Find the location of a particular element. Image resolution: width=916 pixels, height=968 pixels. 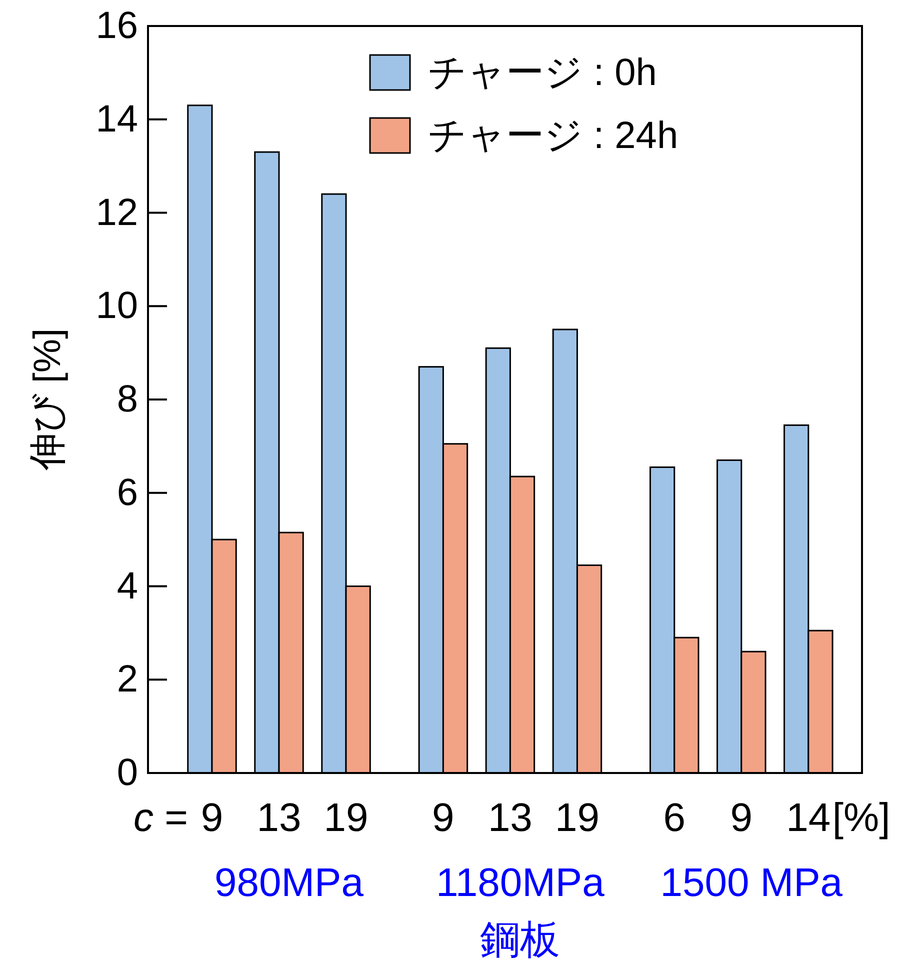

text: 1180MPa is located at coordinates (521, 883).